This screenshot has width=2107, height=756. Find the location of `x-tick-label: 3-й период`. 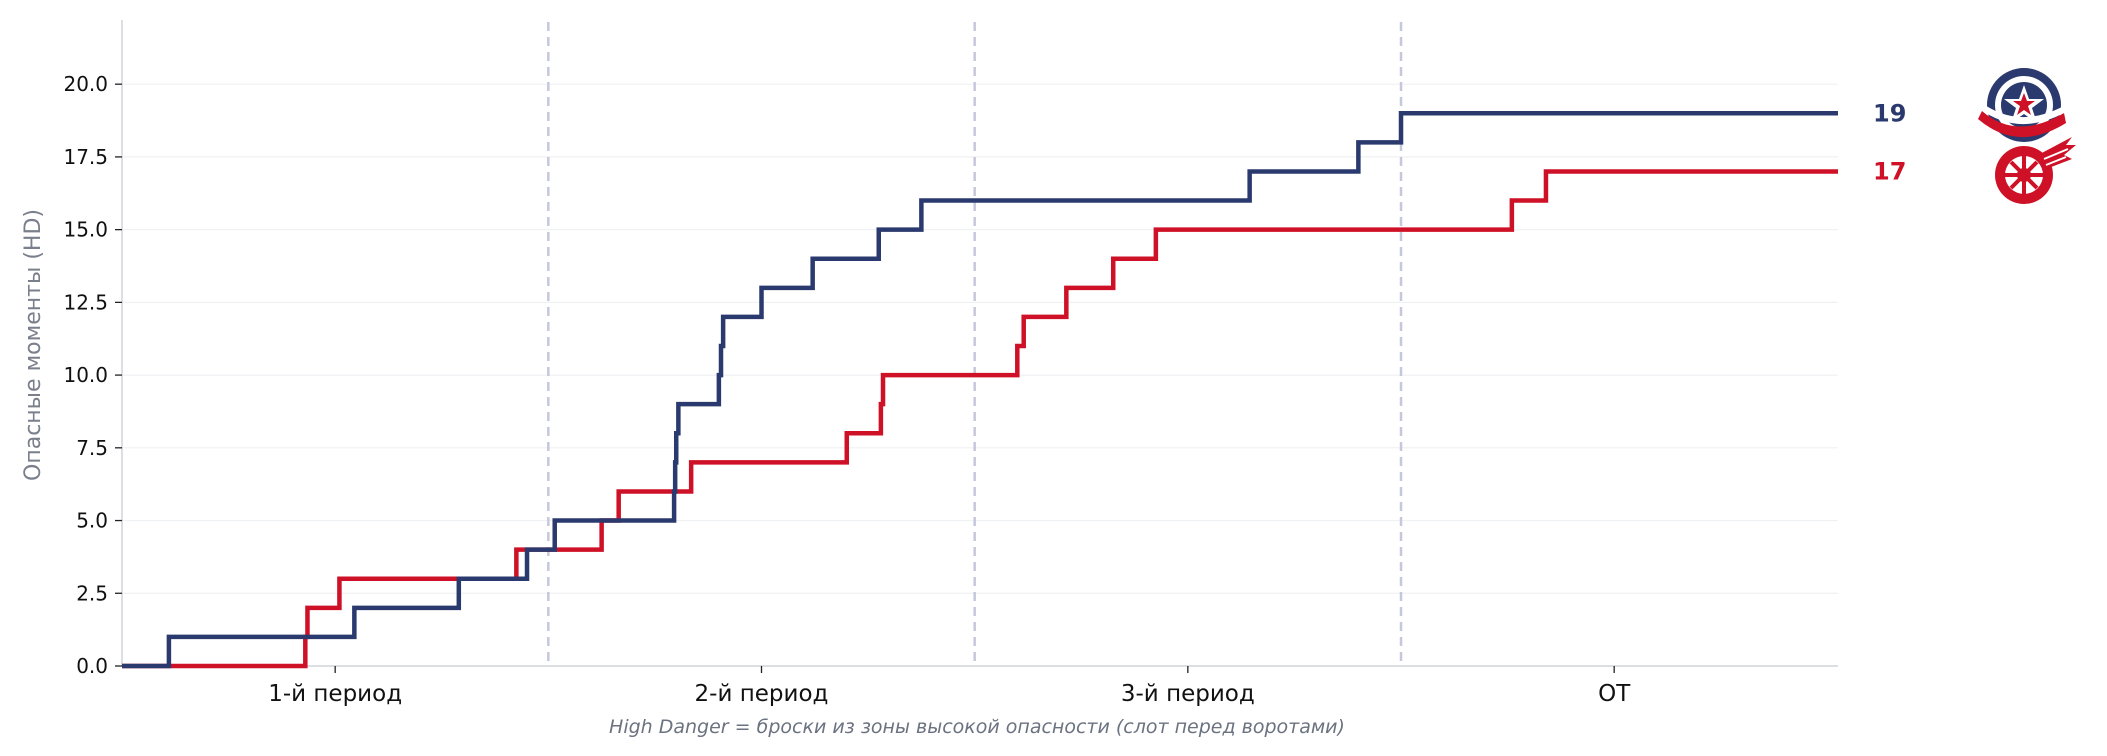

x-tick-label: 3-й период is located at coordinates (1188, 694).